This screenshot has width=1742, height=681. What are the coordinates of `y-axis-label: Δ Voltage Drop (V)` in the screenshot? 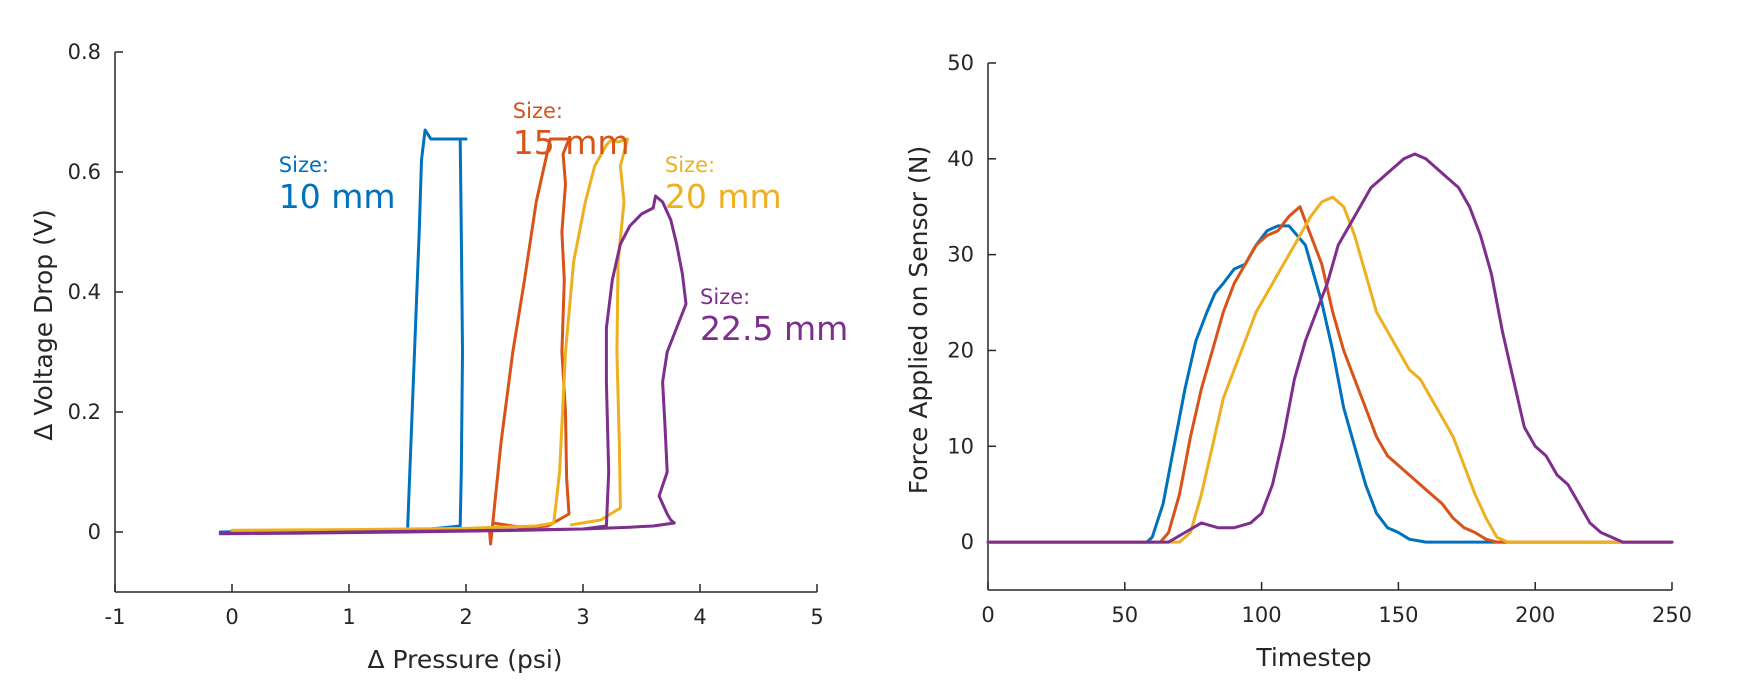 It's located at (43, 324).